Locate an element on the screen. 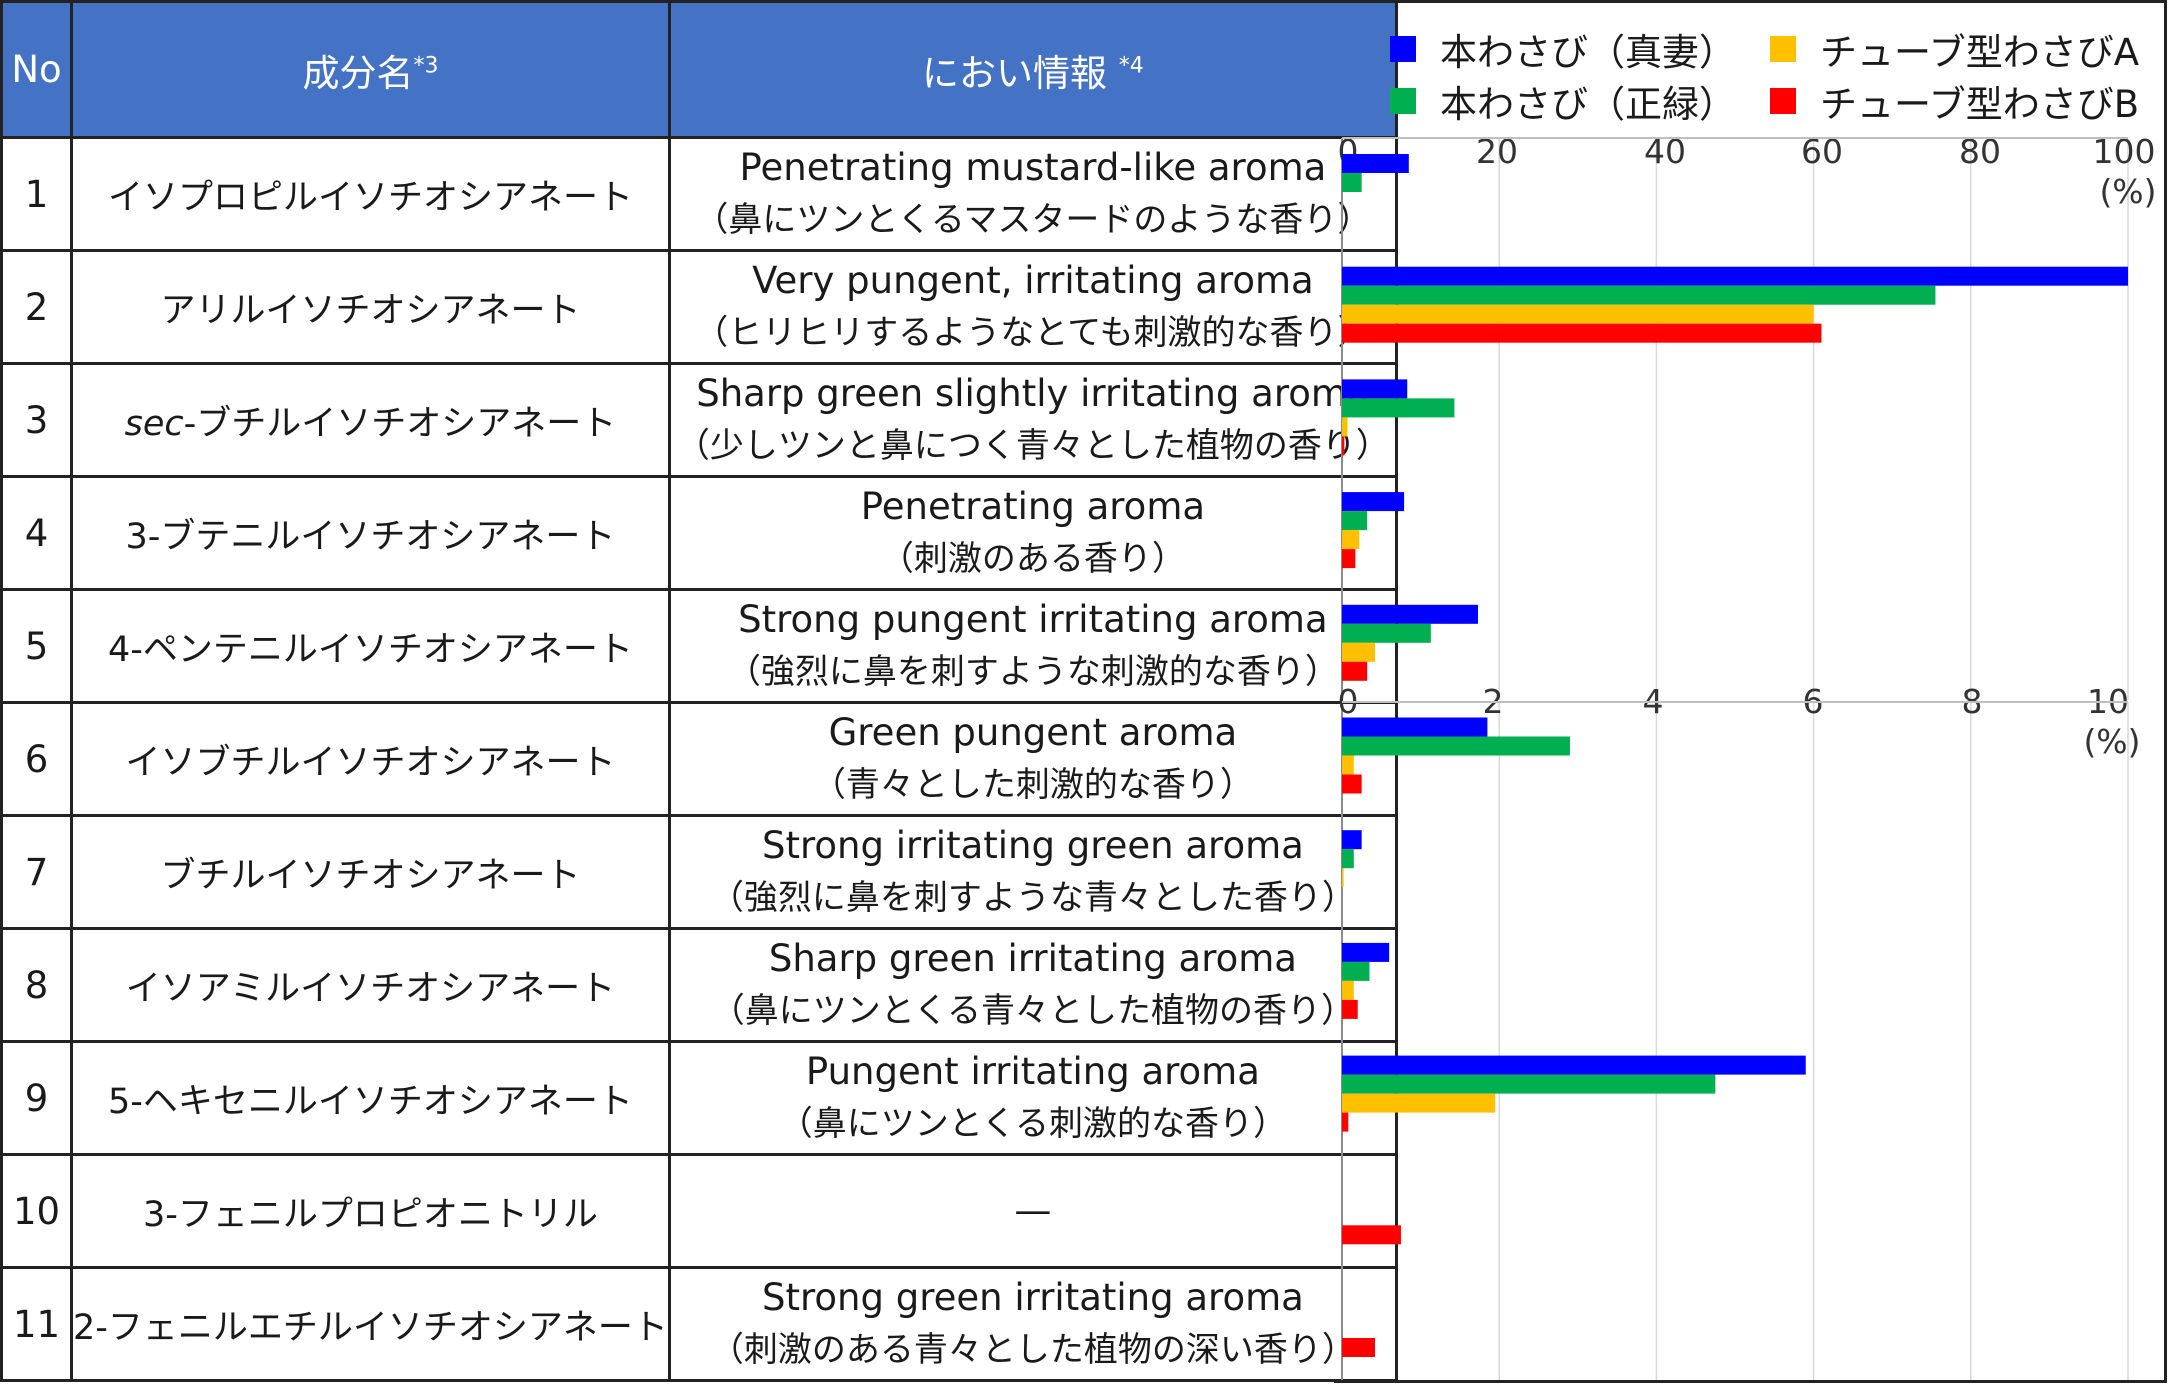 The image size is (2170, 1386). row-number: 1 is located at coordinates (36, 194).